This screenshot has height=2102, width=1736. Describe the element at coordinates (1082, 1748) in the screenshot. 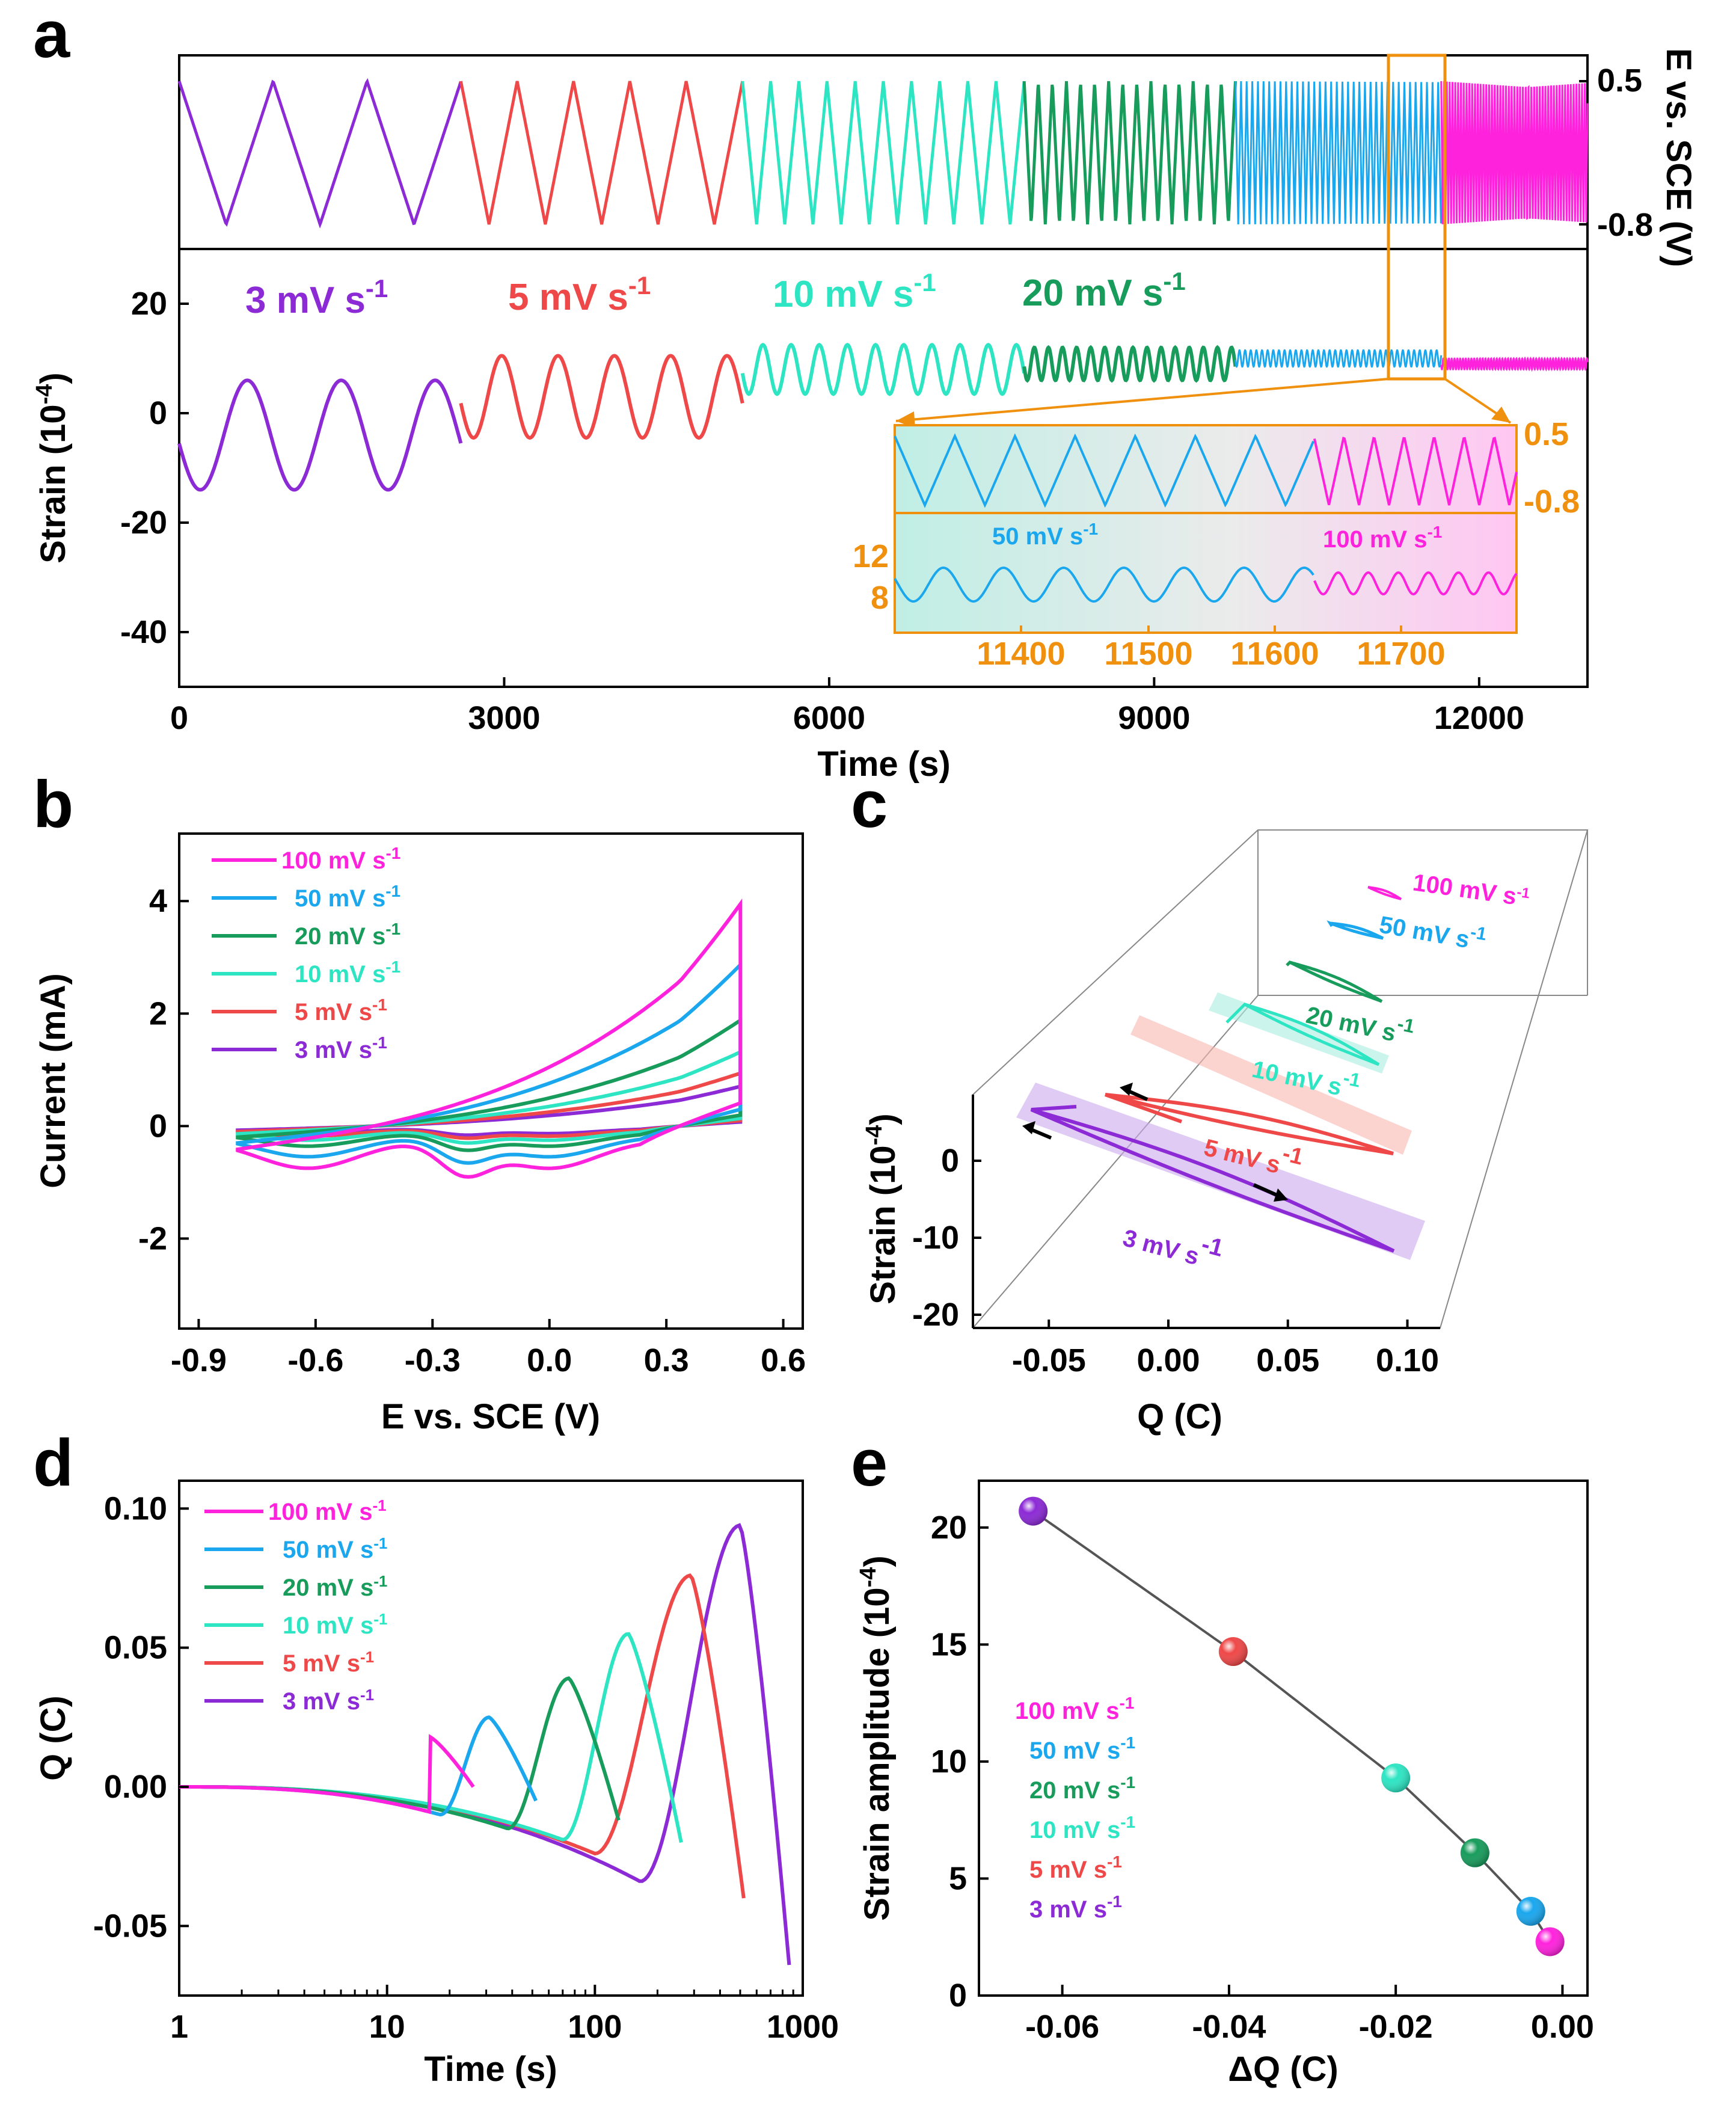

I see `e-legend-label: 50 mV s-1` at that location.